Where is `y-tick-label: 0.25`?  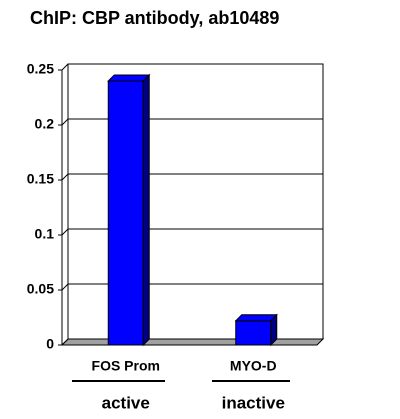
y-tick-label: 0.25 is located at coordinates (40, 69).